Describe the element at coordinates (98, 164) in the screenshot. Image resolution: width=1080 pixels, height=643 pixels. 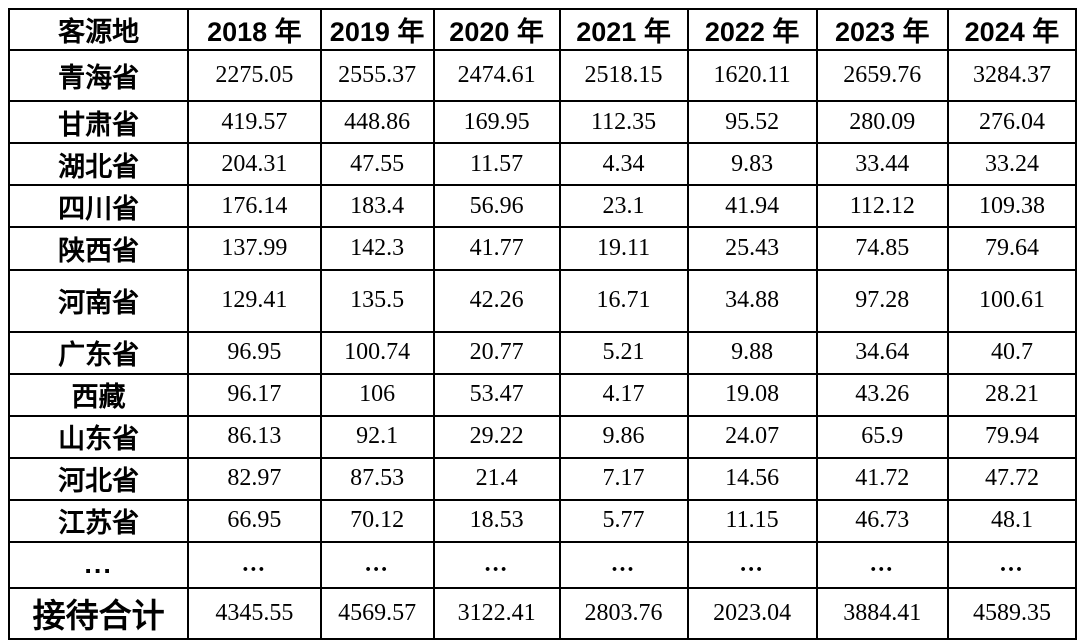
I see `row-label-cell: 湖北省` at that location.